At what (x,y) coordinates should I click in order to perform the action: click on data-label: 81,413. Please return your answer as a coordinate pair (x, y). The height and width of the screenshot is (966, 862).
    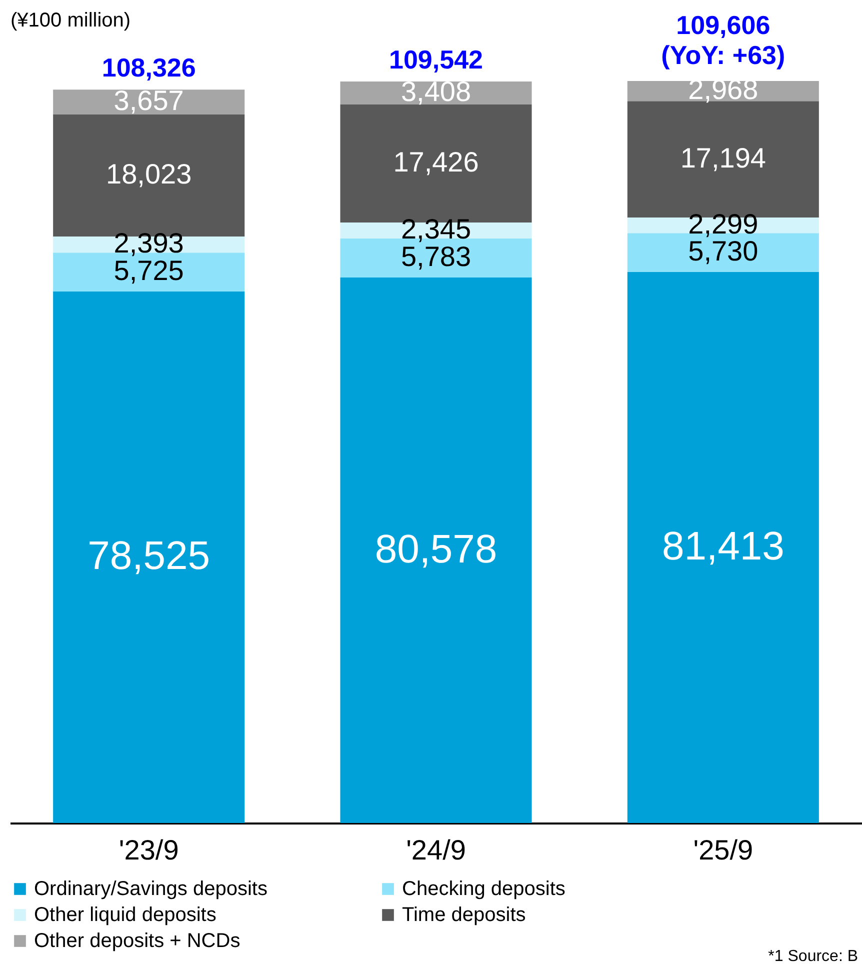
    Looking at the image, I should click on (723, 546).